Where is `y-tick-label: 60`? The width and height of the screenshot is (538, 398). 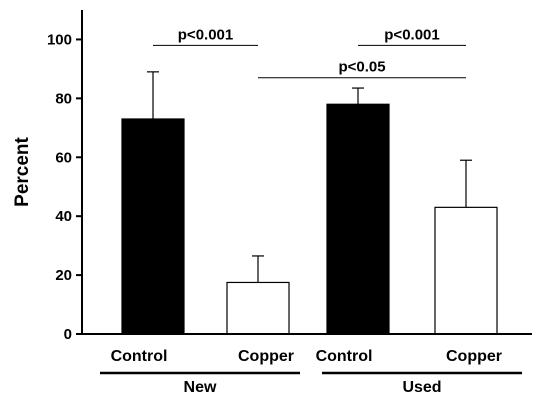 y-tick-label: 60 is located at coordinates (63, 157).